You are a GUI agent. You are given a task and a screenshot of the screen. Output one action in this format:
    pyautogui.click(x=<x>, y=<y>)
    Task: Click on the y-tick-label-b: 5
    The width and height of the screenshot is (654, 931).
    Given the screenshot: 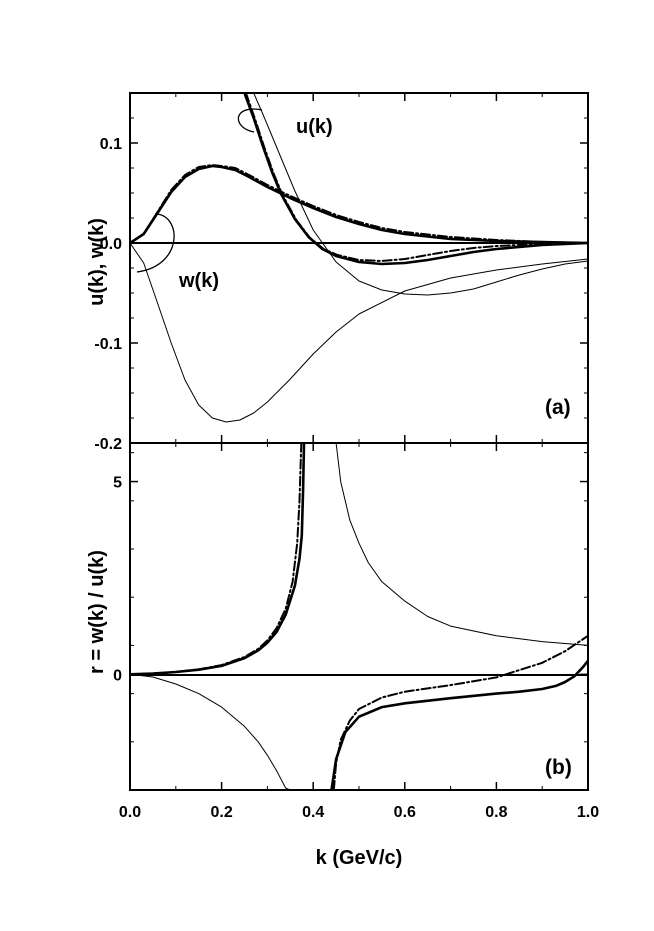 What is the action you would take?
    pyautogui.click(x=117, y=483)
    